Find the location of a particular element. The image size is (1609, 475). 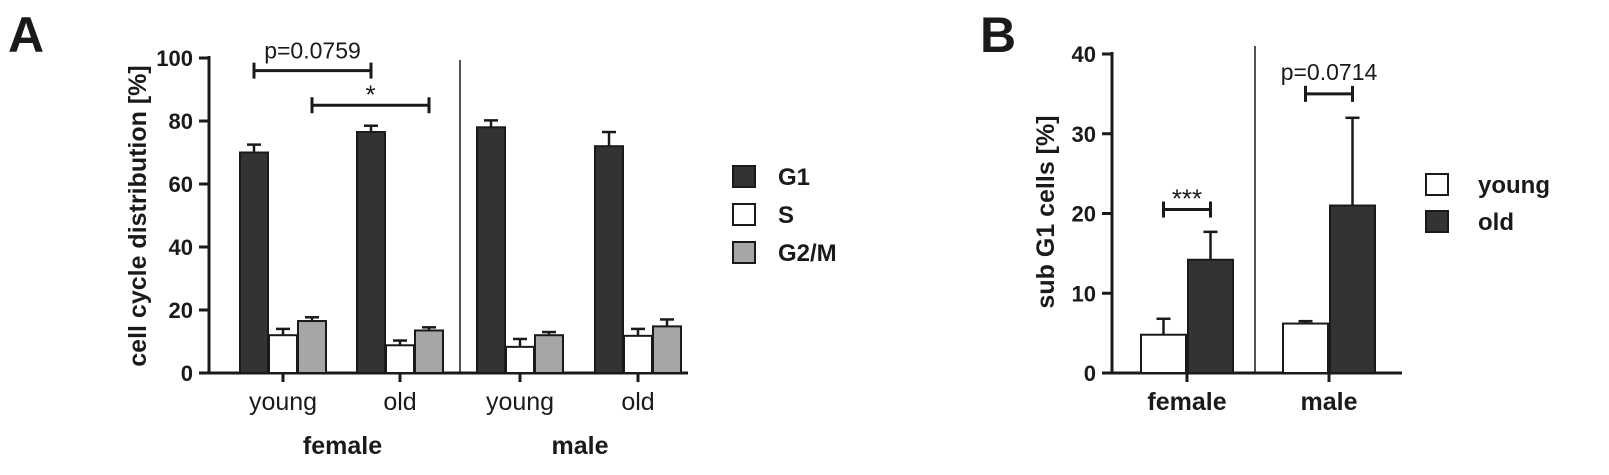

legend-label-S: S is located at coordinates (786, 215).